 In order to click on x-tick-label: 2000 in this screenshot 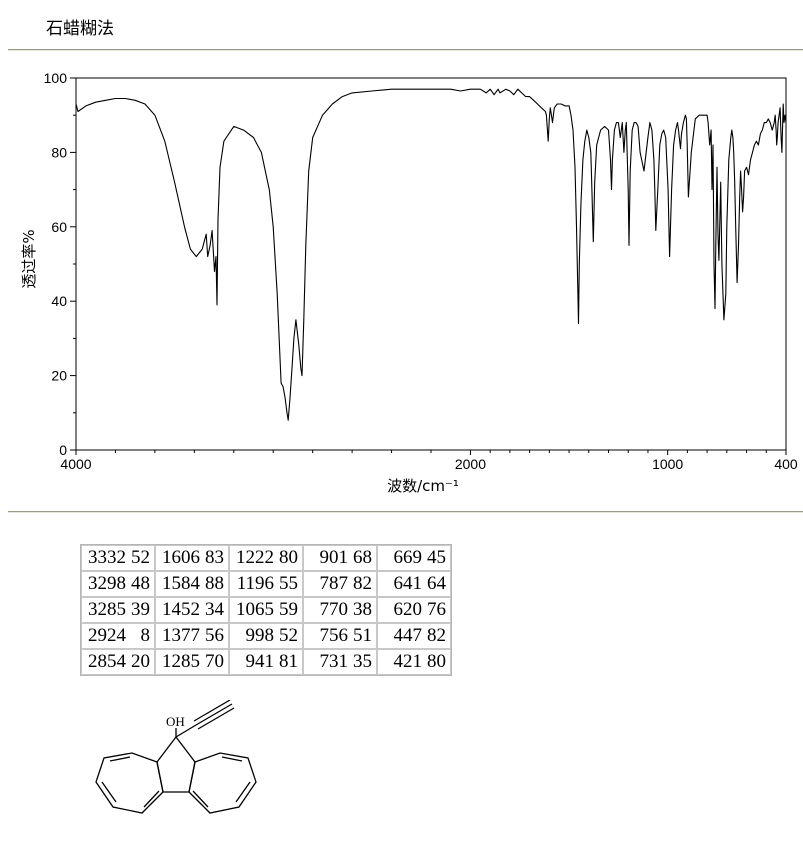, I will do `click(470, 464)`.